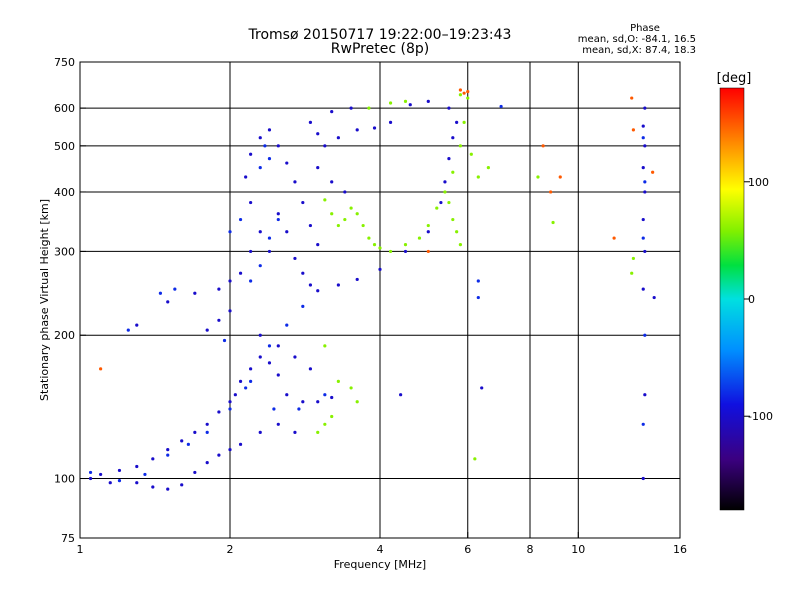 This screenshot has height=604, width=800. Describe the element at coordinates (732, 299) in the screenshot. I see `colorbar` at that location.